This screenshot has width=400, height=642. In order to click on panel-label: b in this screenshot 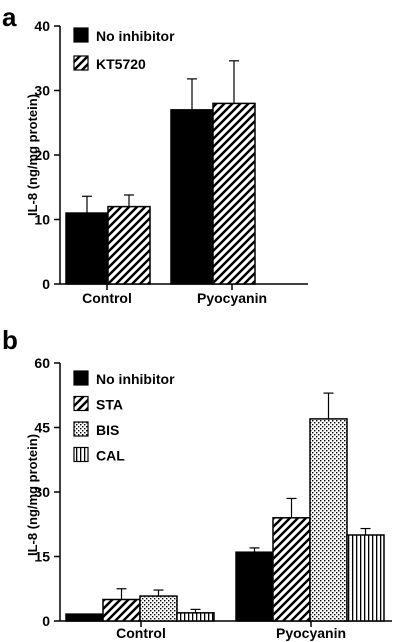, I will do `click(10, 340)`.